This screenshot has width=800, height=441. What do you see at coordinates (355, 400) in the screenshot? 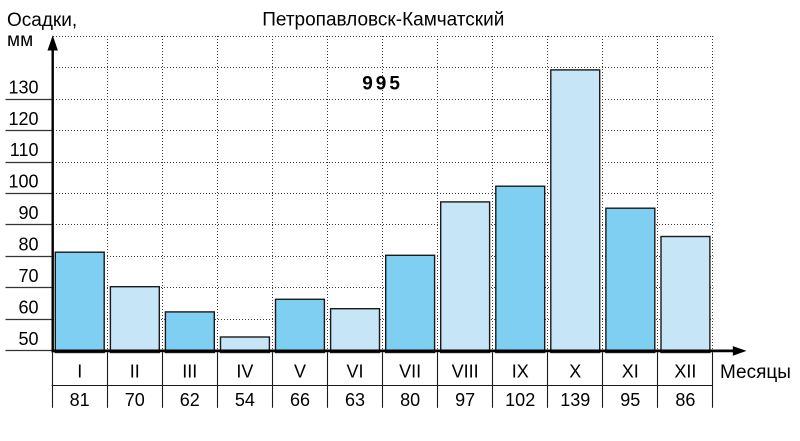
I see `svg-text: 63` at bounding box center [355, 400].